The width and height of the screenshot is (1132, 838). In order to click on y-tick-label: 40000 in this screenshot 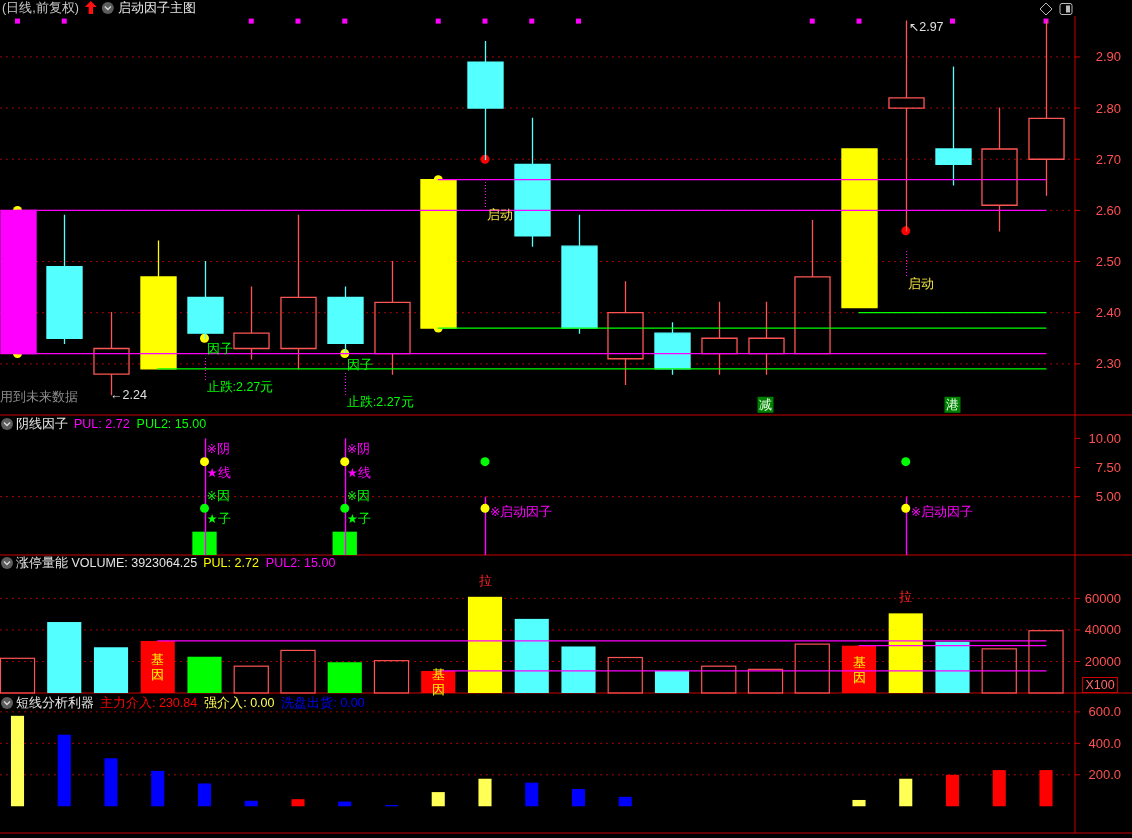, I will do `click(1102, 630)`.